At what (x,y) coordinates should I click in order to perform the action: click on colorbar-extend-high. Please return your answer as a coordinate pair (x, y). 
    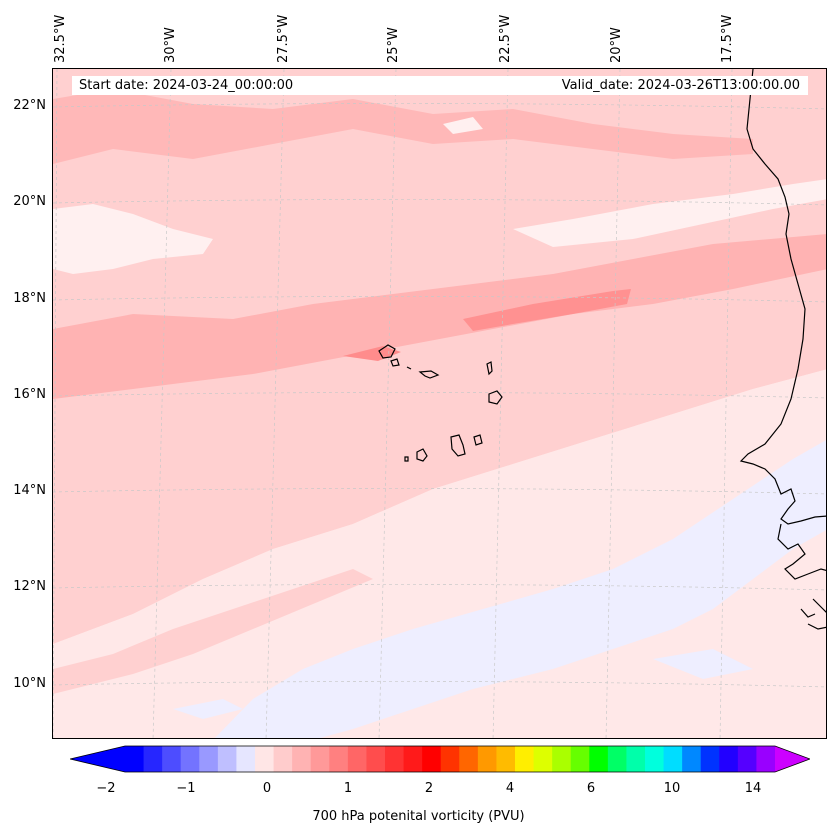
    Looking at the image, I should click on (792, 759).